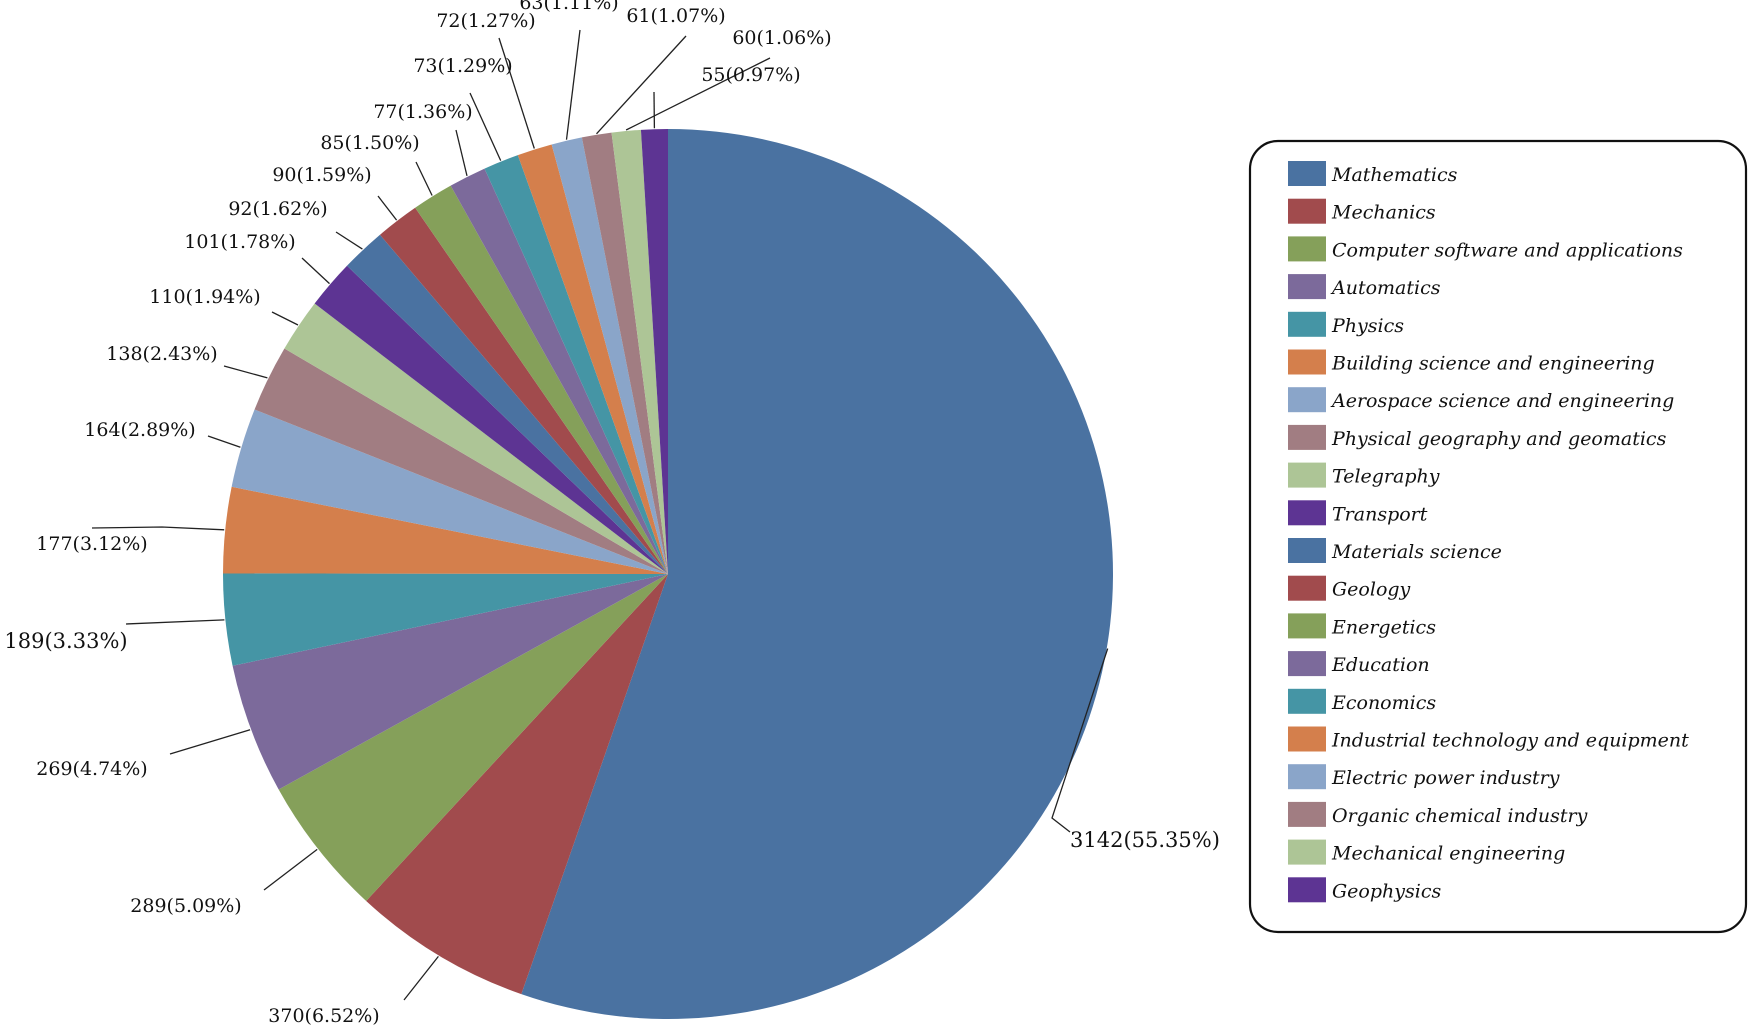  I want to click on legend-label-industrial-technology-and-equipment: Industrial technology and equipment, so click(1510, 741).